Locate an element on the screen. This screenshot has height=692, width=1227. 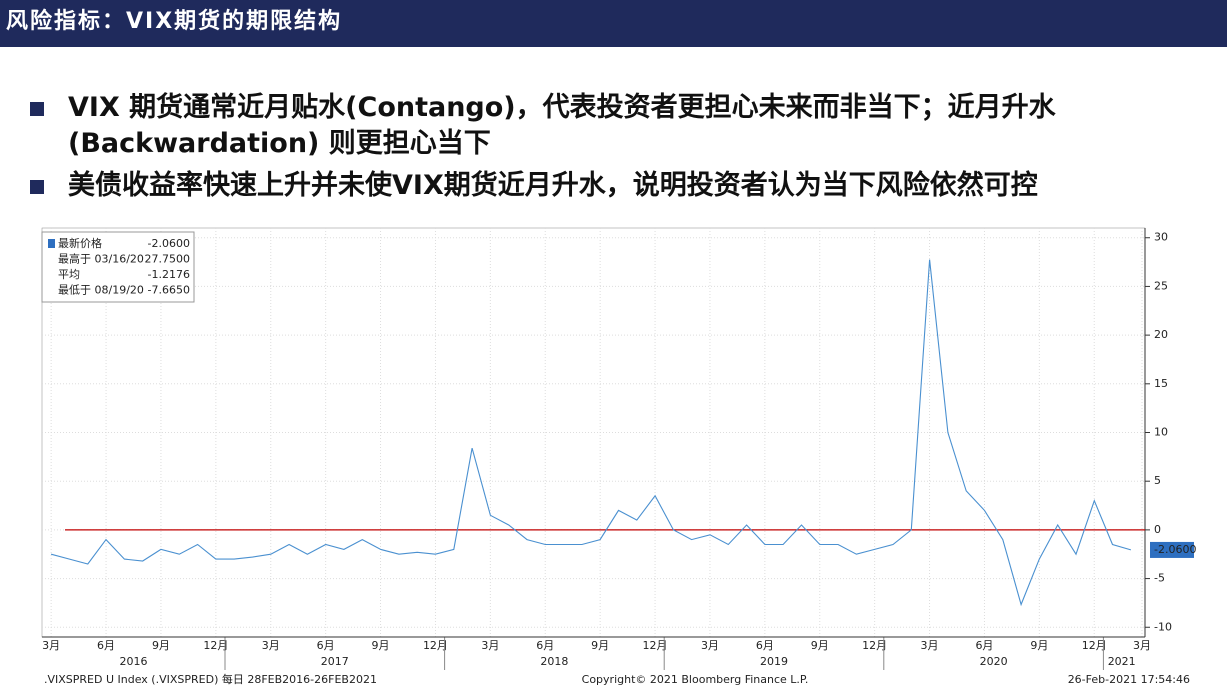
stats-value: -1.2176 is located at coordinates (169, 274).